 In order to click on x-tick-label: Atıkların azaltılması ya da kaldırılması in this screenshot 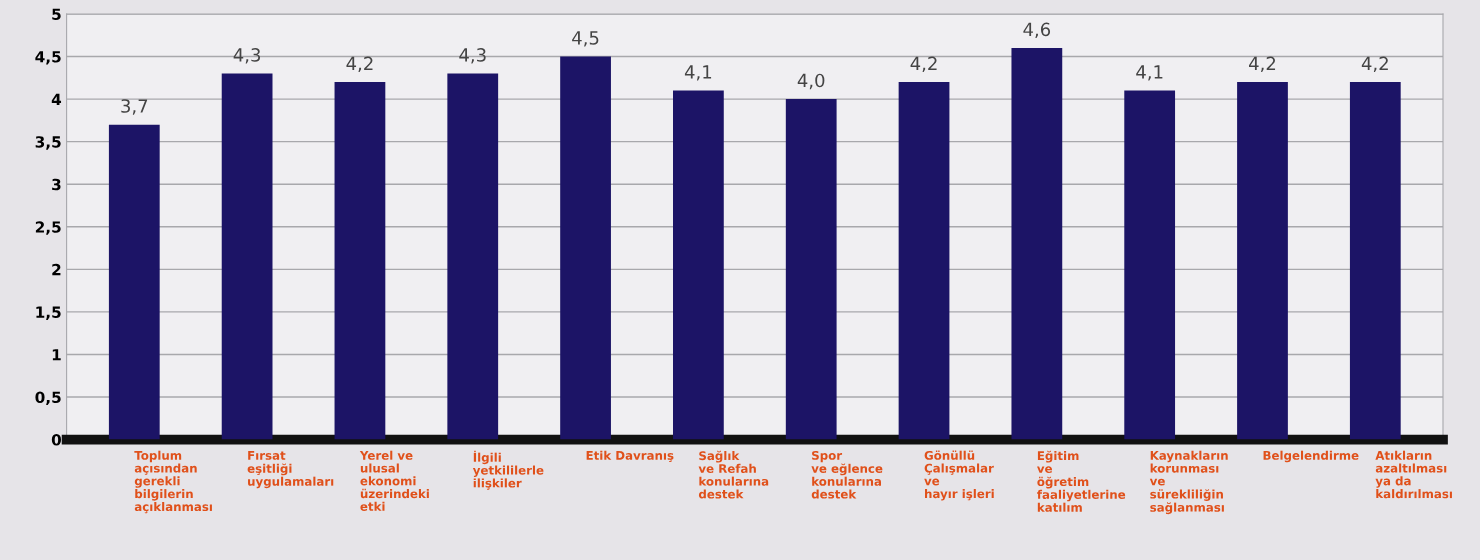, I will do `click(1413, 474)`.